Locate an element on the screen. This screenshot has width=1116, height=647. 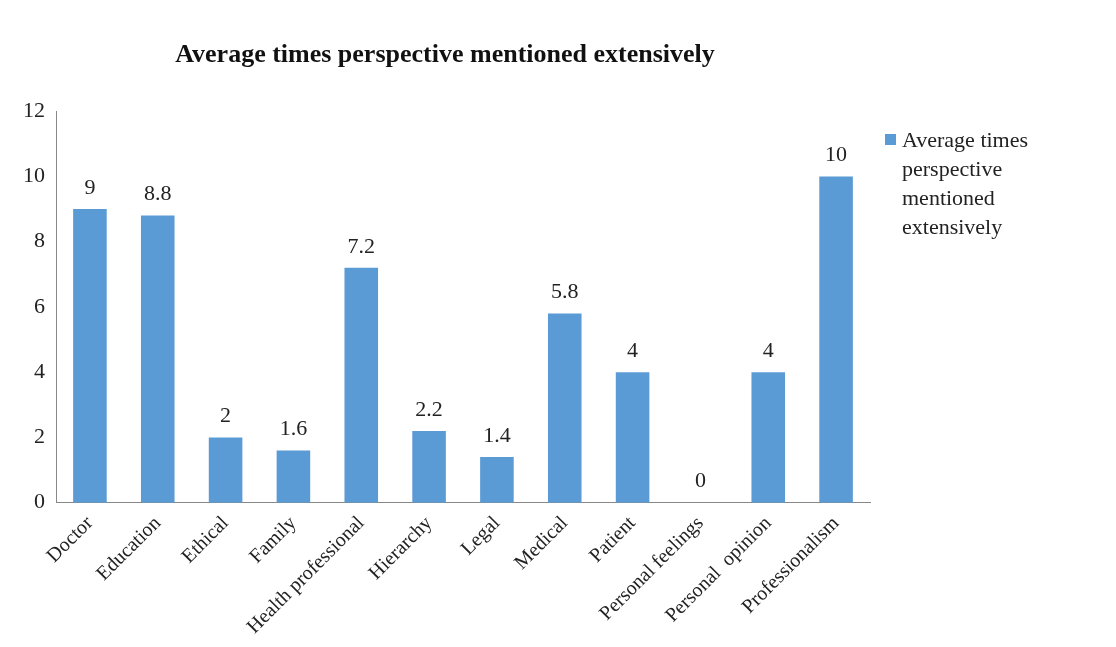
y-tick-label: 2 is located at coordinates (39, 436).